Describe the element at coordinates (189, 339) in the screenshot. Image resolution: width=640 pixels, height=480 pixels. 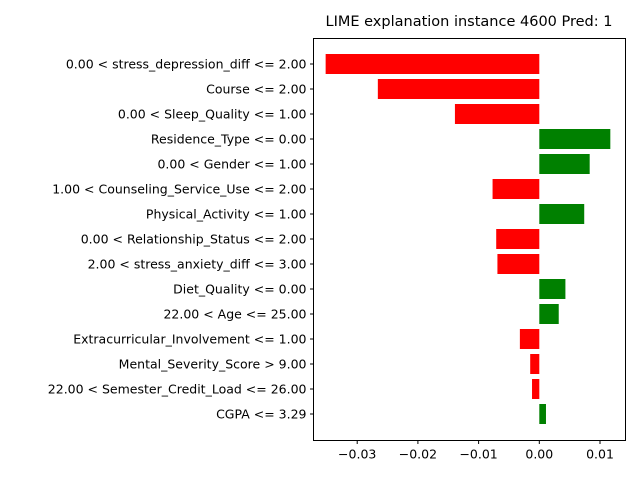
I see `y-tick-label: Extracurricular_Involvement <= 1.00` at that location.